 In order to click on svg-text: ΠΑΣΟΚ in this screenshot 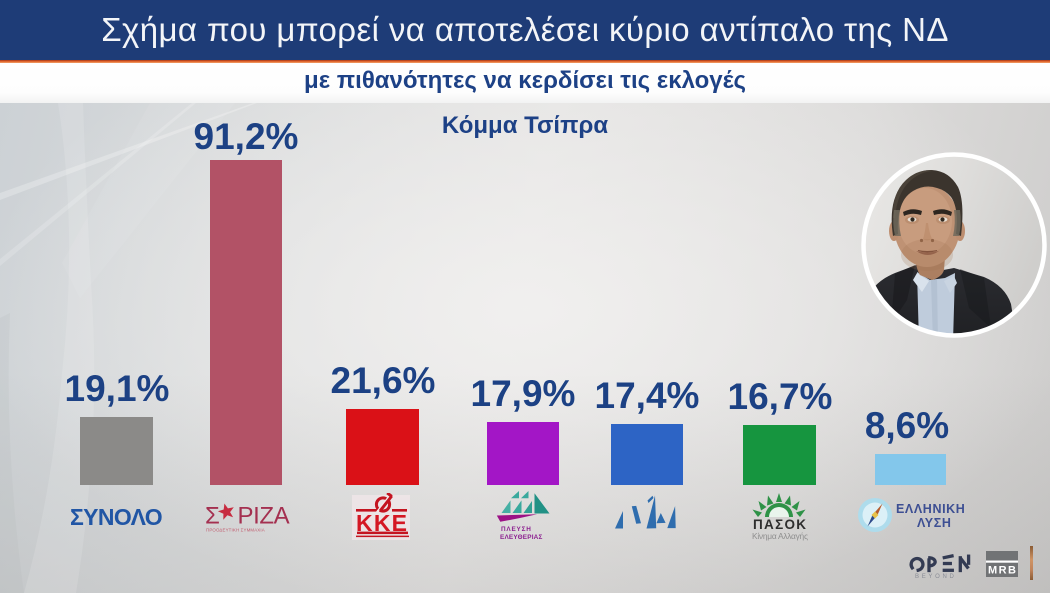, I will do `click(779, 524)`.